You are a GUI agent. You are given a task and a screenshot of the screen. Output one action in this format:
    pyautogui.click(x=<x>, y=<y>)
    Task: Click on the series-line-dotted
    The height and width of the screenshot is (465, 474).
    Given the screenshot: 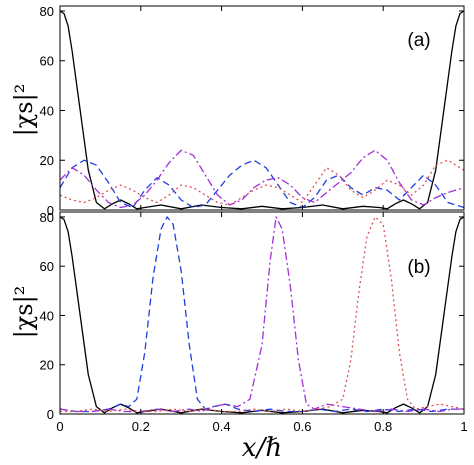 What is the action you would take?
    pyautogui.click(x=262, y=182)
    